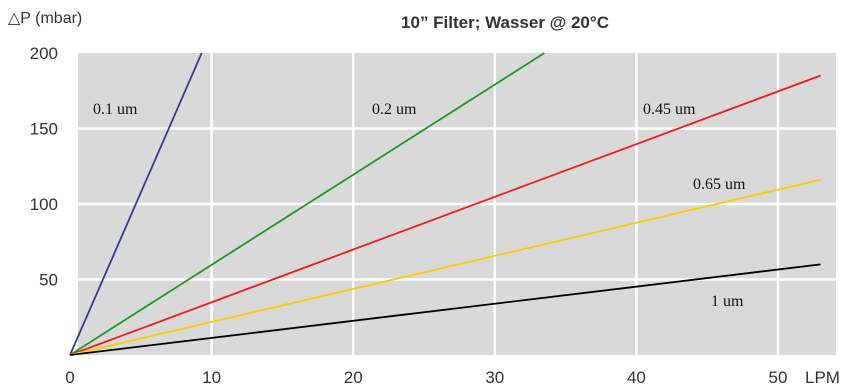 The height and width of the screenshot is (389, 846). Describe the element at coordinates (48, 280) in the screenshot. I see `y-tick-label: 50` at that location.